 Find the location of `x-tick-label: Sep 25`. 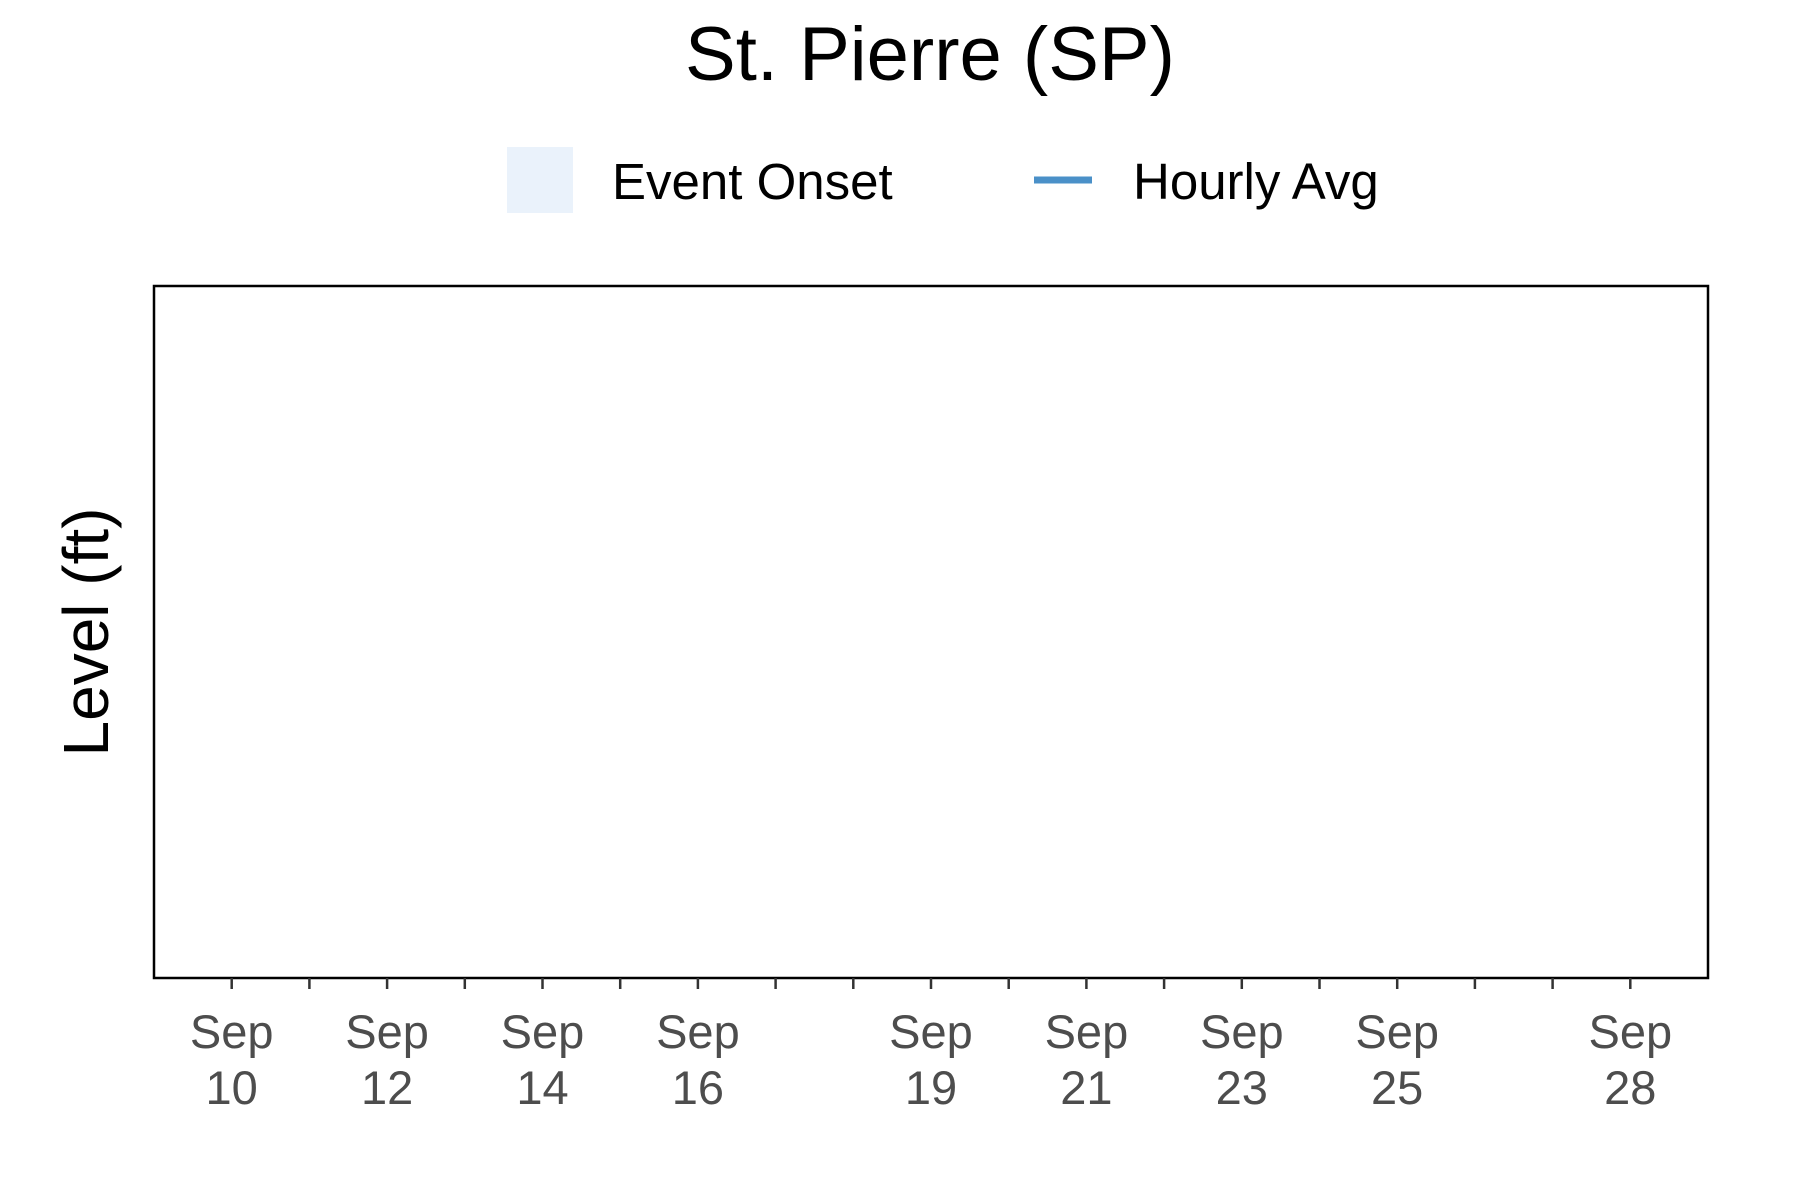

x-tick-label: Sep 25 is located at coordinates (1397, 1059).